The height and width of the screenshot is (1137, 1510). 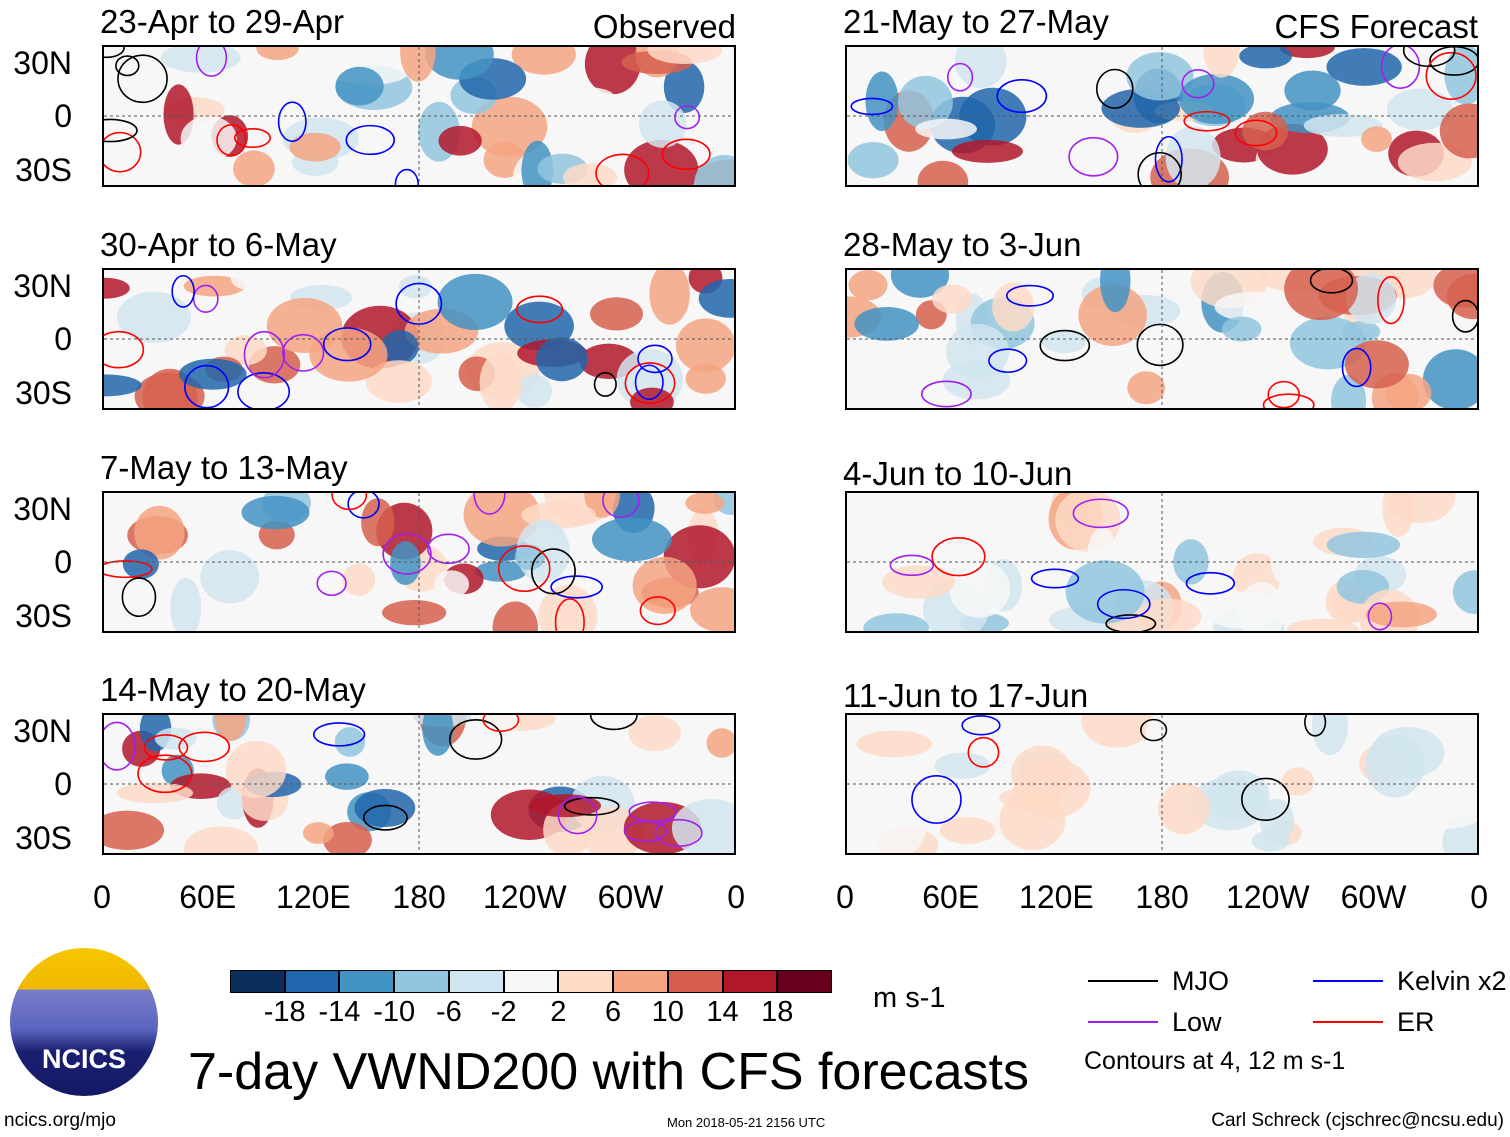 What do you see at coordinates (722, 1012) in the screenshot?
I see `colorbar-tick-label: 14` at bounding box center [722, 1012].